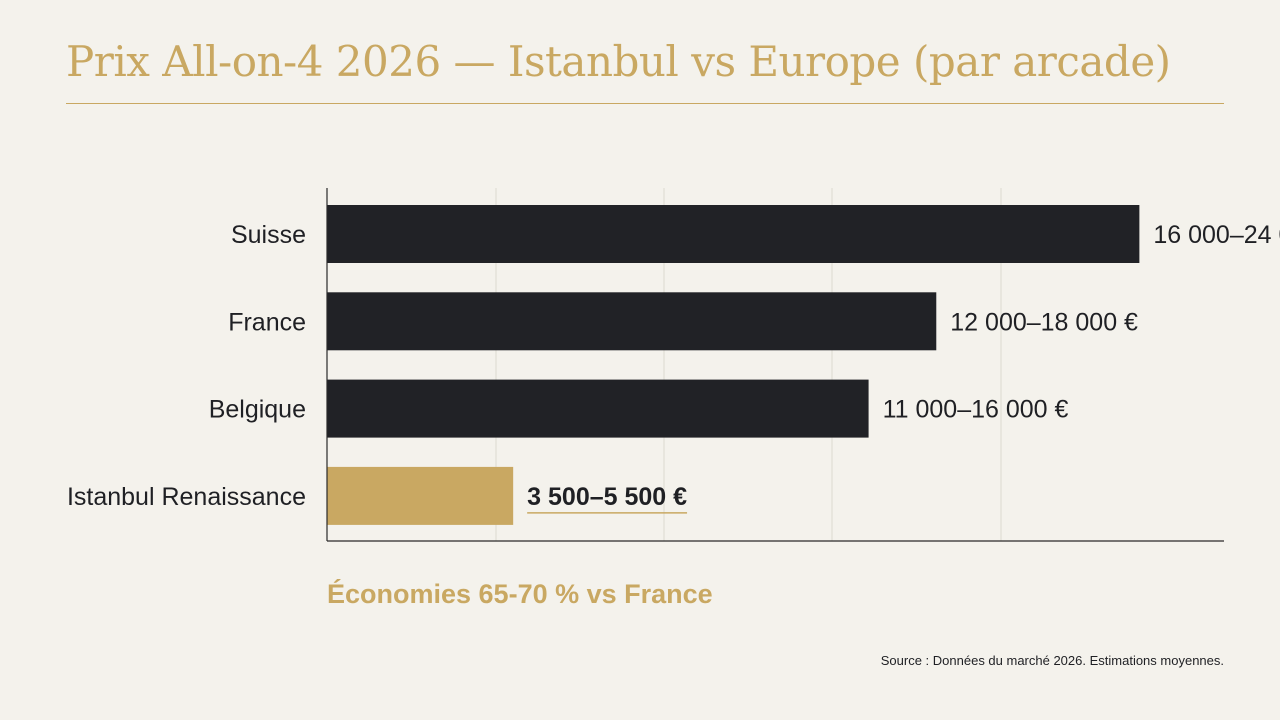  What do you see at coordinates (186, 497) in the screenshot?
I see `category-label-istanbul-renaissance: Istanbul Renaissance` at bounding box center [186, 497].